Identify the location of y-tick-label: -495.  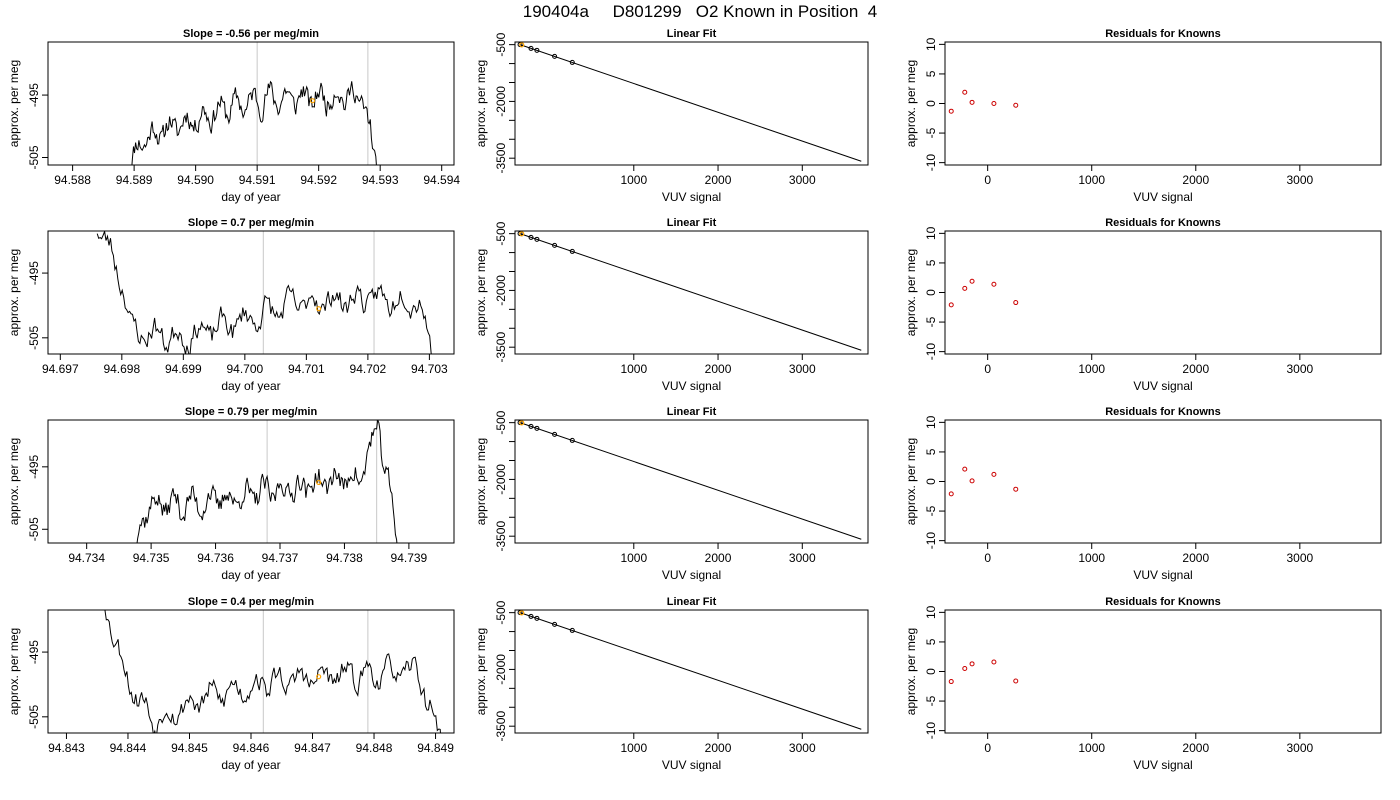
(34, 466).